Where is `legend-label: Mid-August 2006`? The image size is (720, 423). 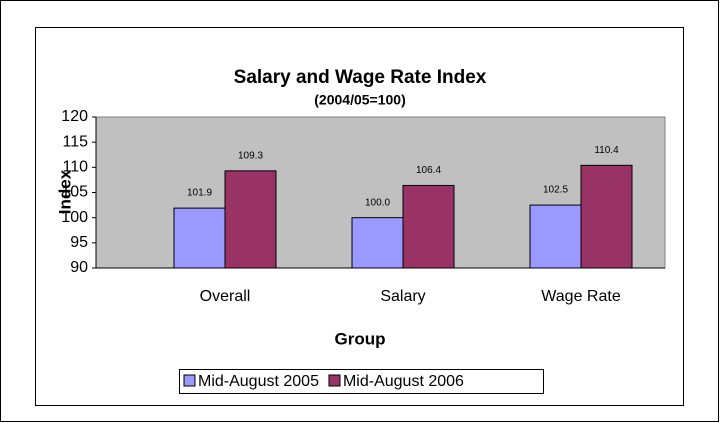
legend-label: Mid-August 2006 is located at coordinates (403, 381).